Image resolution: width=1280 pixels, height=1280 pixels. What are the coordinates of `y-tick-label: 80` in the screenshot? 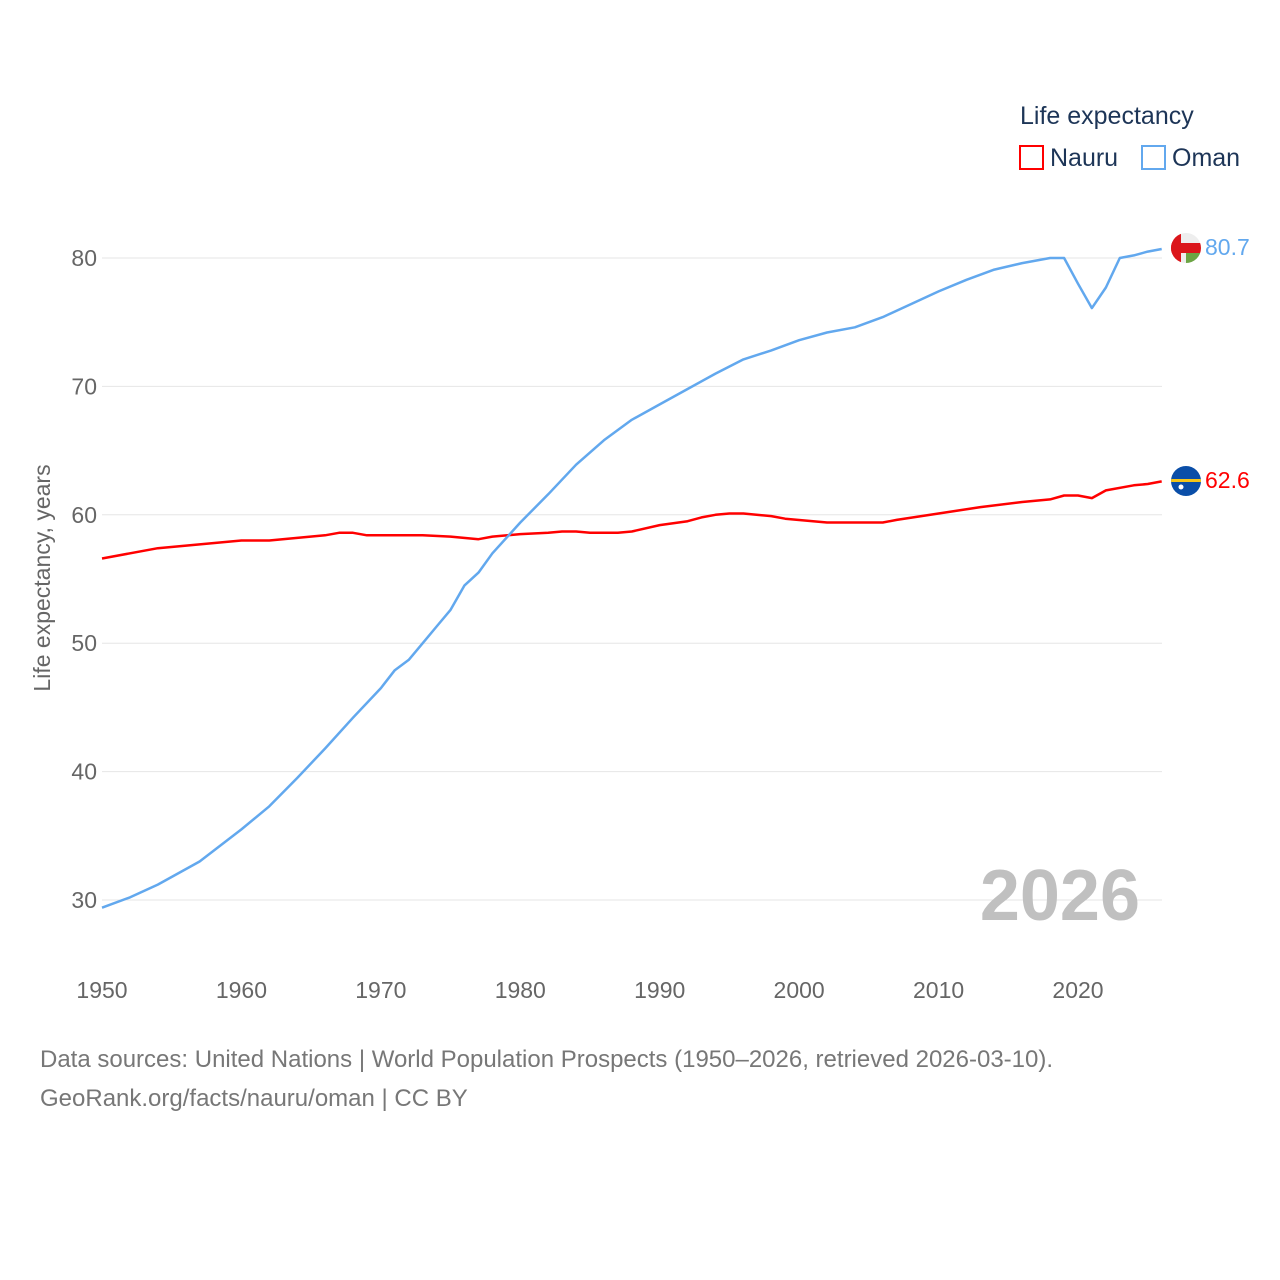 It's located at (84, 258).